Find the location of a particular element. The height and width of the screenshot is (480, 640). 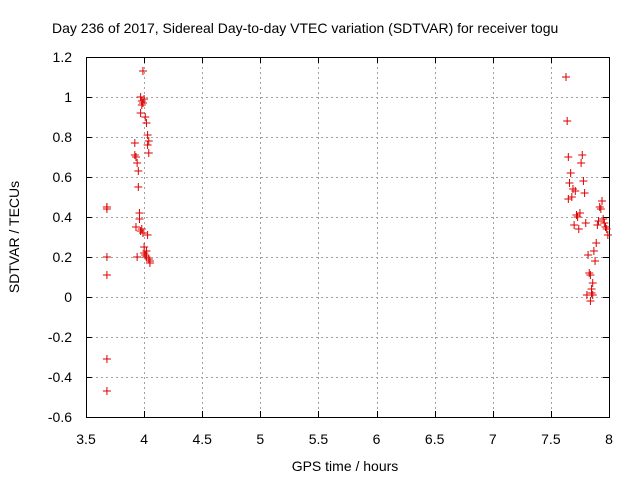

x-tick-label: 5 is located at coordinates (260, 439).